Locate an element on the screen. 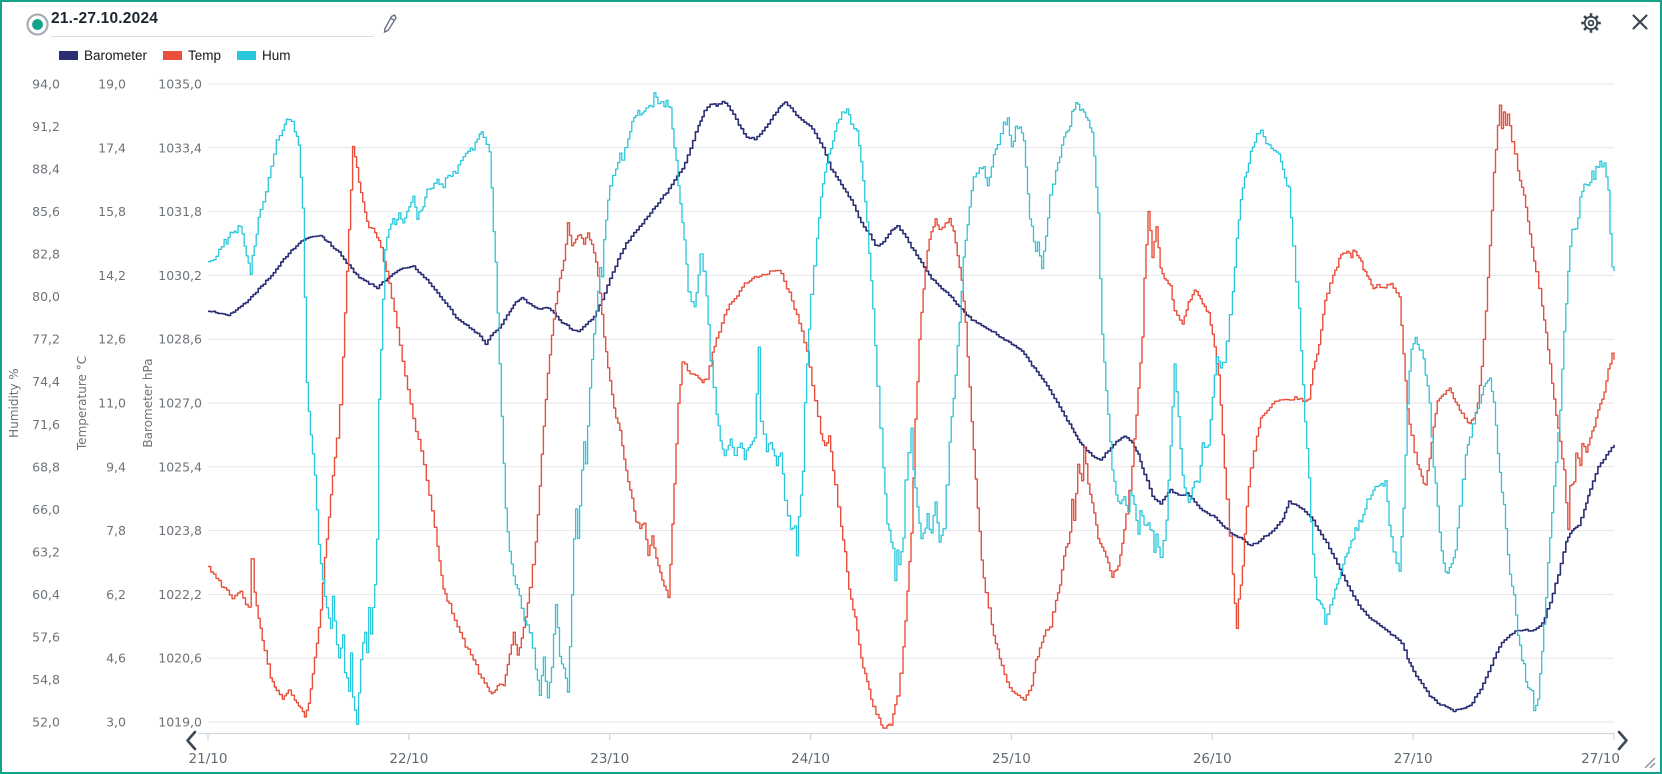  pan-next-chevron-icon is located at coordinates (1622, 740).